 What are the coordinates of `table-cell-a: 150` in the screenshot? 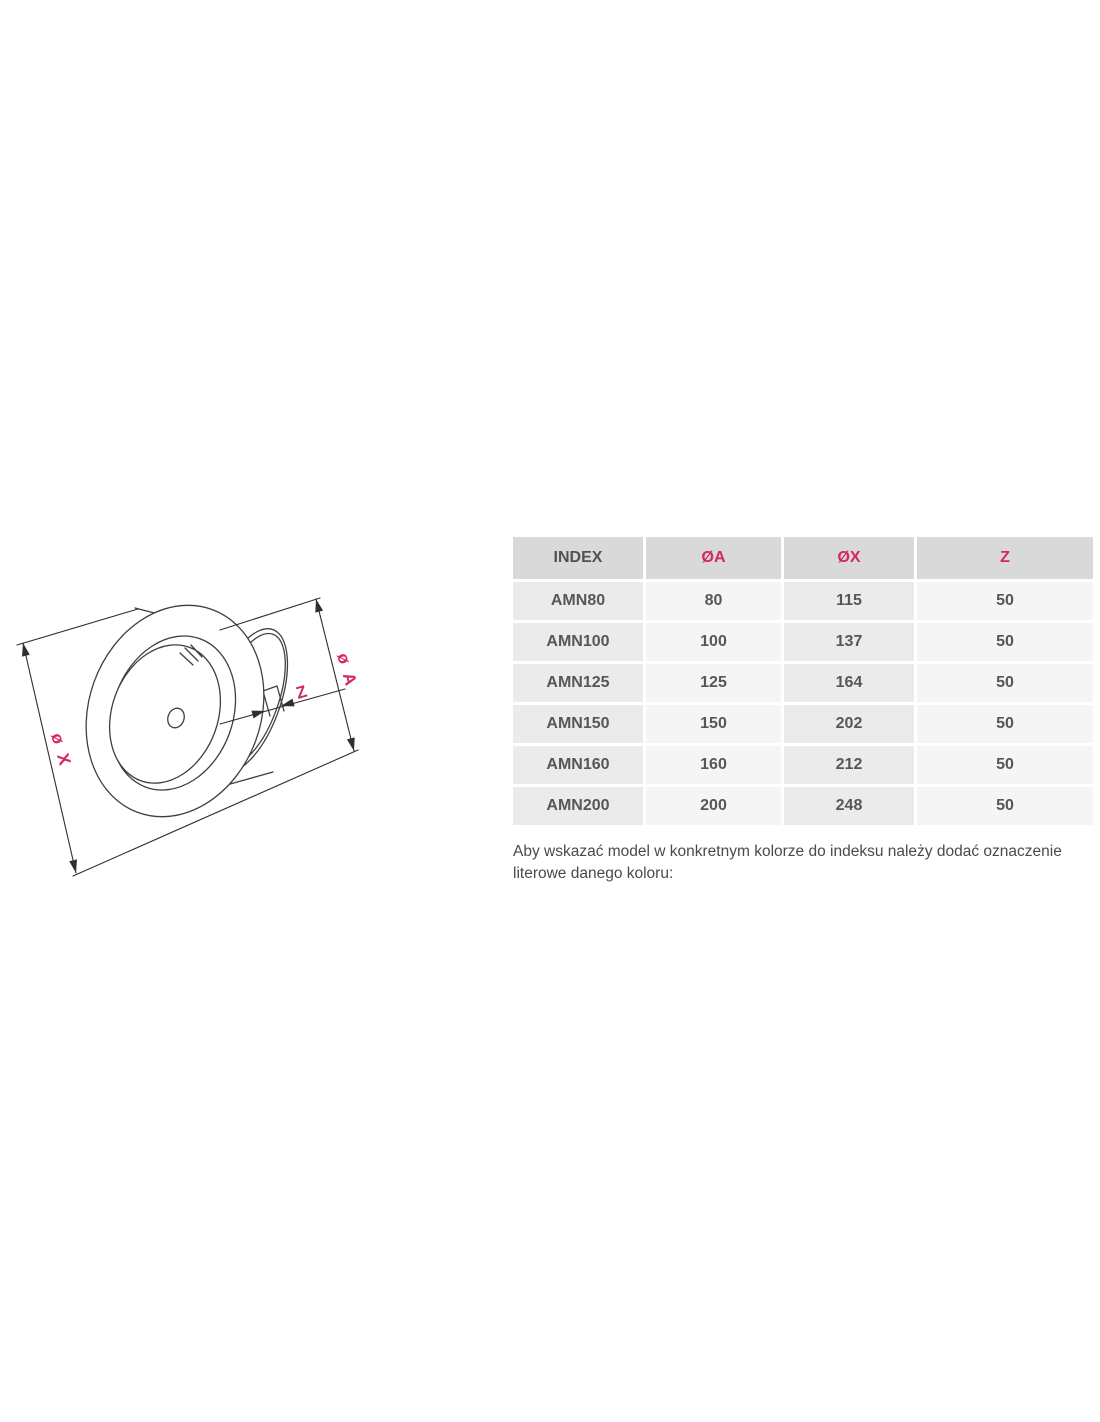 It's located at (713, 724).